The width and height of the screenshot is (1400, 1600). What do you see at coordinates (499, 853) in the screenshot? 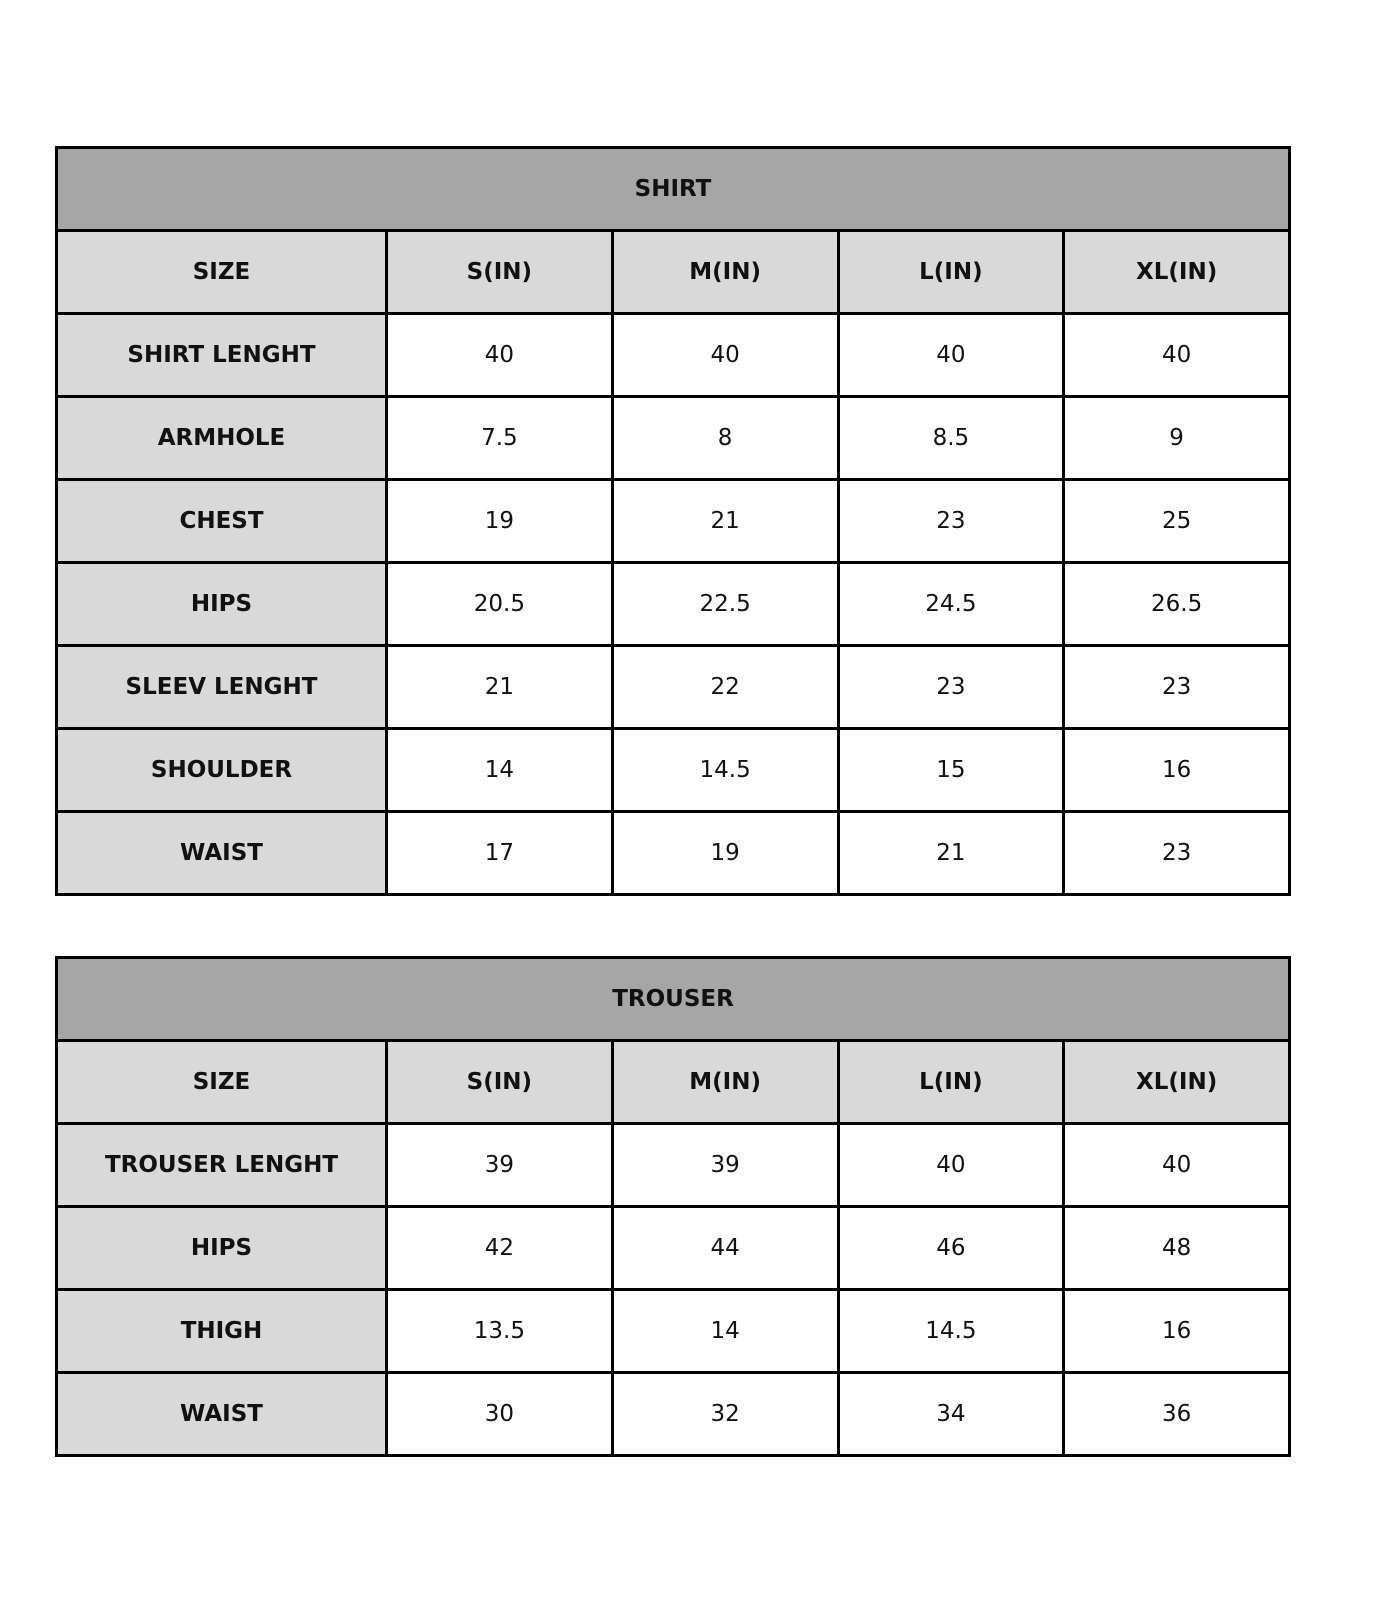
I see `measurement-cell: 17` at bounding box center [499, 853].